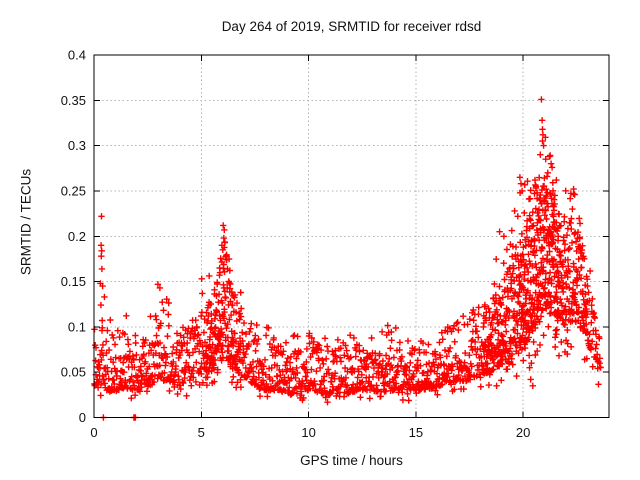 The image size is (640, 480). I want to click on y-tick-label: 0.15, so click(73, 281).